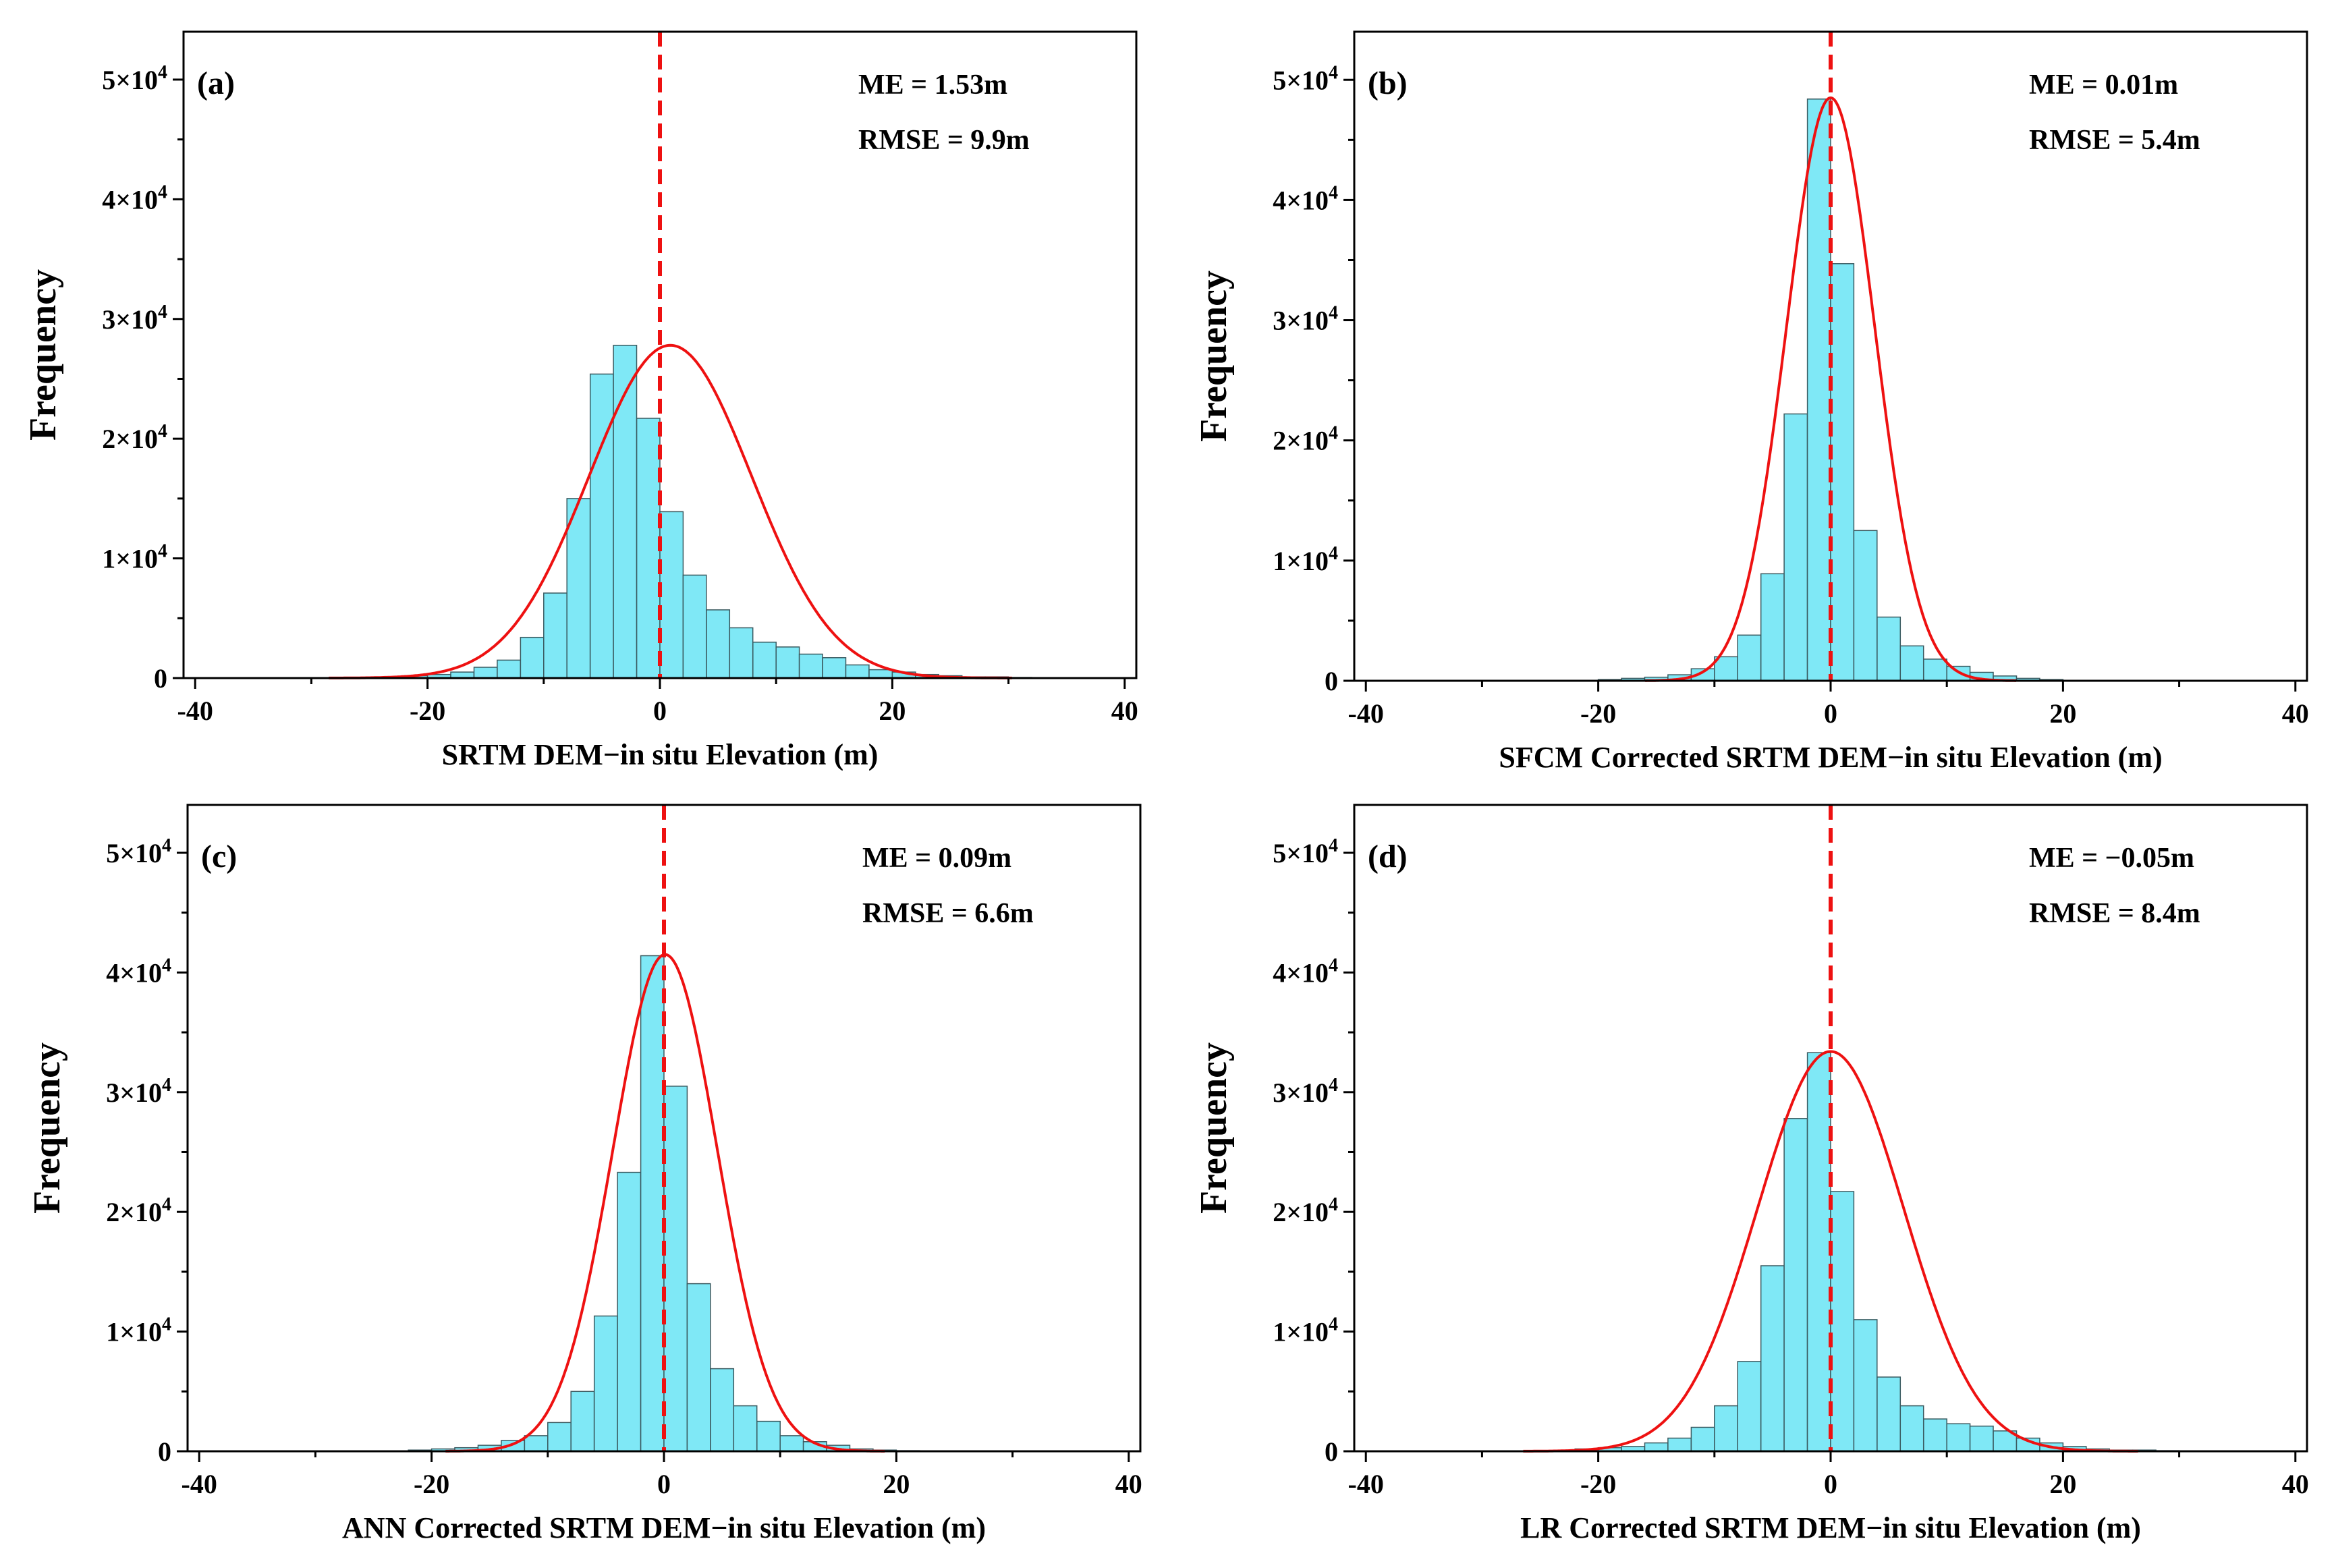 This screenshot has width=2334, height=1568. What do you see at coordinates (2103, 85) in the screenshot?
I see `mean-error-label: ME = 0.01m` at bounding box center [2103, 85].